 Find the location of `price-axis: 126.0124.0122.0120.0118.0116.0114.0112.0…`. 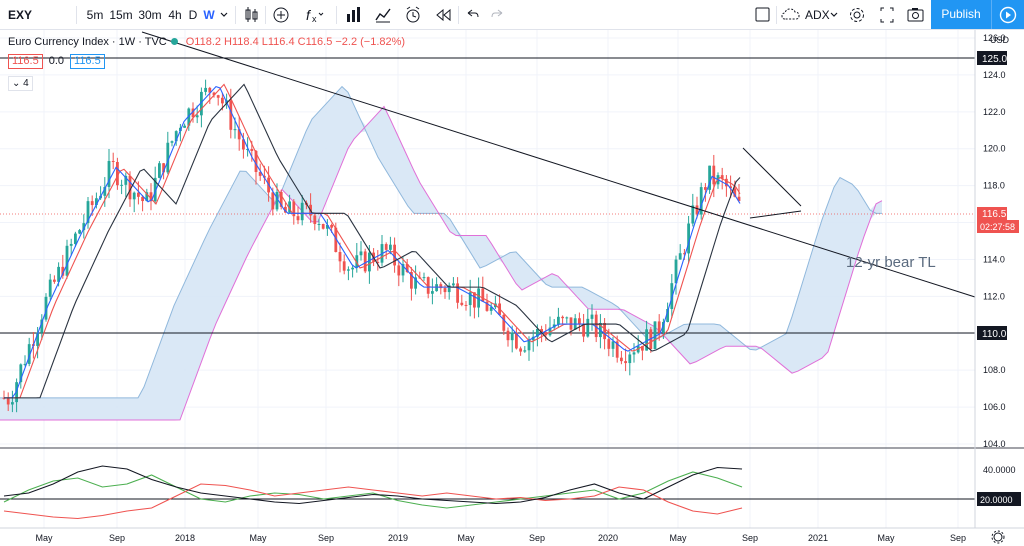

price-axis: 126.0124.0122.0120.0118.0116.0114.0112.0… is located at coordinates (994, 241).